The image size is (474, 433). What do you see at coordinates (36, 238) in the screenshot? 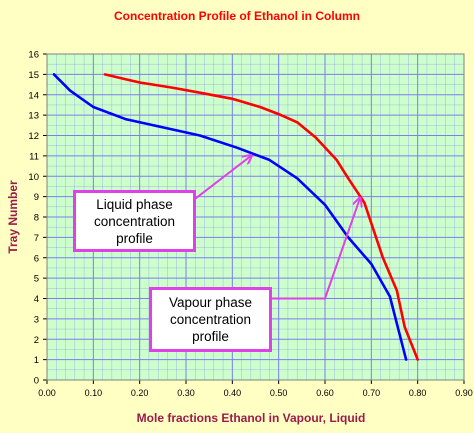
I see `y-tick-label: 7` at bounding box center [36, 238].